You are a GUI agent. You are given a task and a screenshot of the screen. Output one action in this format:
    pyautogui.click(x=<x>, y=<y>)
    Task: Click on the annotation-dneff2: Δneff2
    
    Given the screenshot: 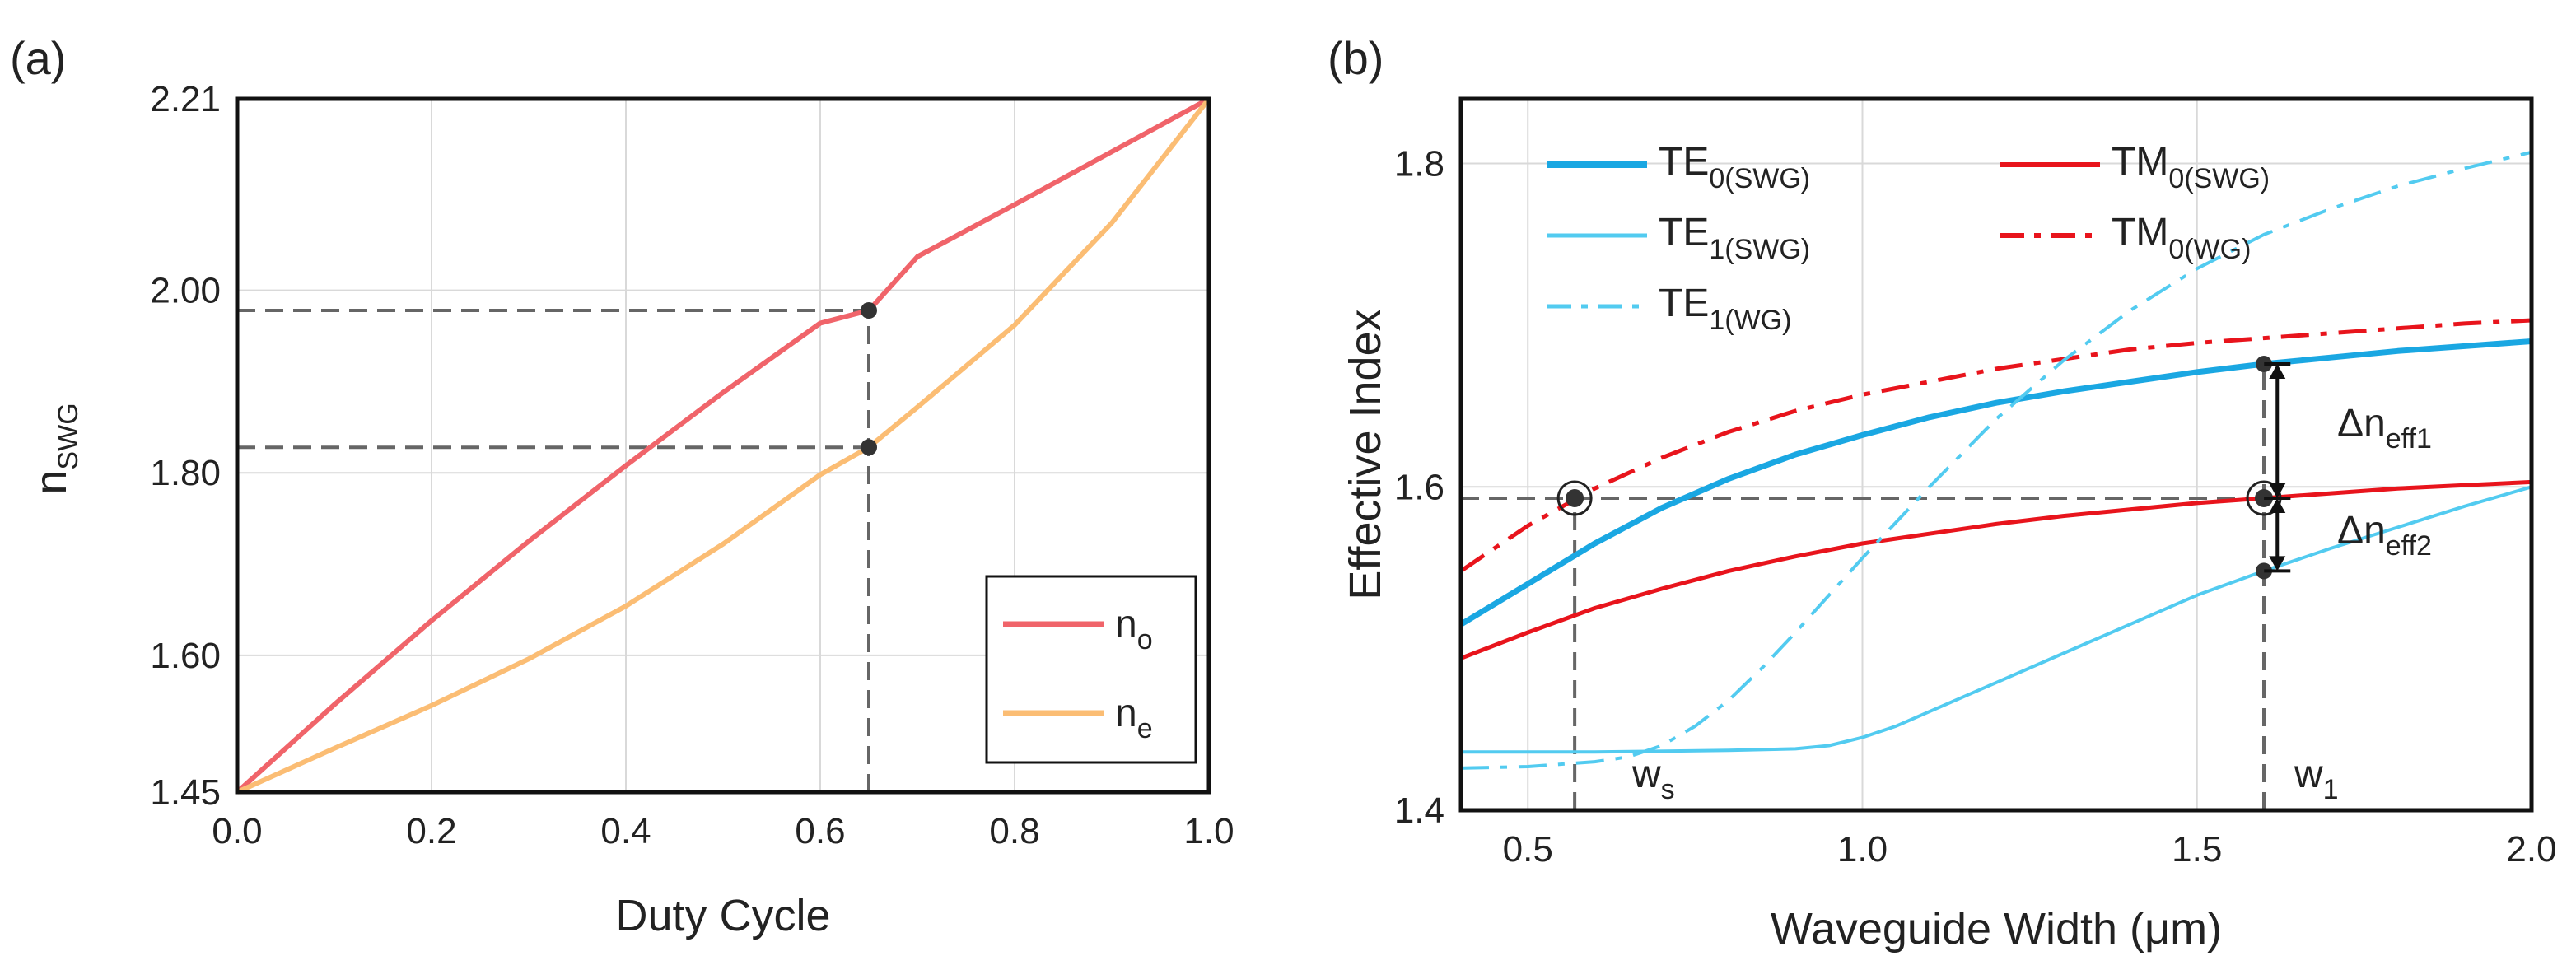 What is the action you would take?
    pyautogui.click(x=2384, y=535)
    